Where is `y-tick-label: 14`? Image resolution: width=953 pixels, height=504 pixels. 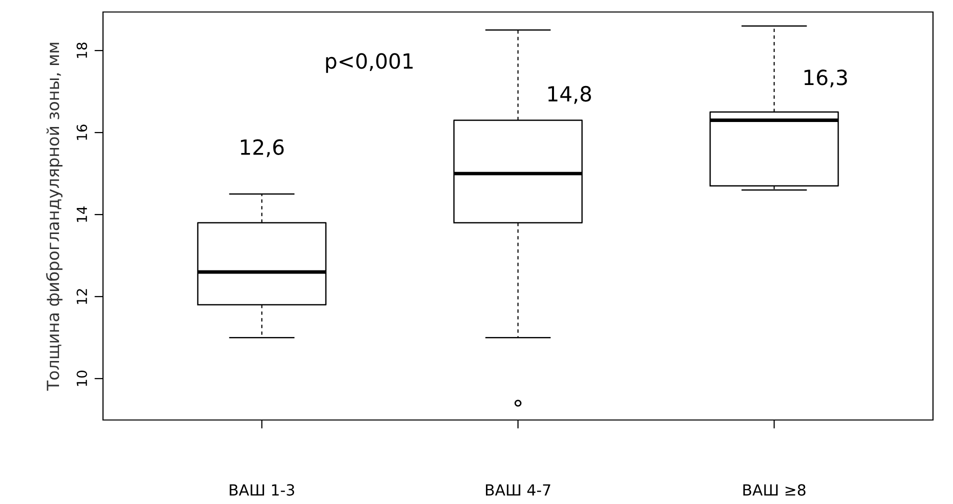 y-tick-label: 14 is located at coordinates (81, 214).